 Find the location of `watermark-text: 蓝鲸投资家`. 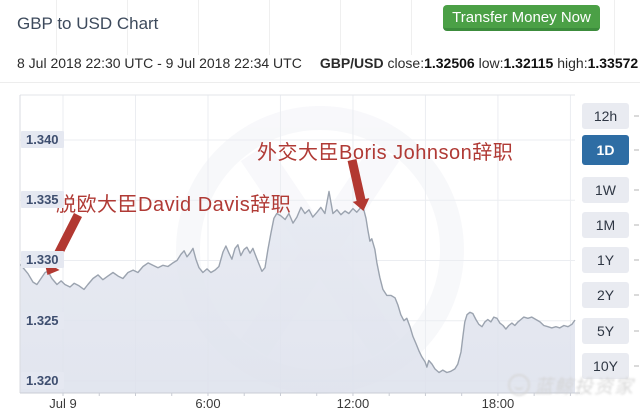

watermark-text: 蓝鲸投资家 is located at coordinates (584, 387).